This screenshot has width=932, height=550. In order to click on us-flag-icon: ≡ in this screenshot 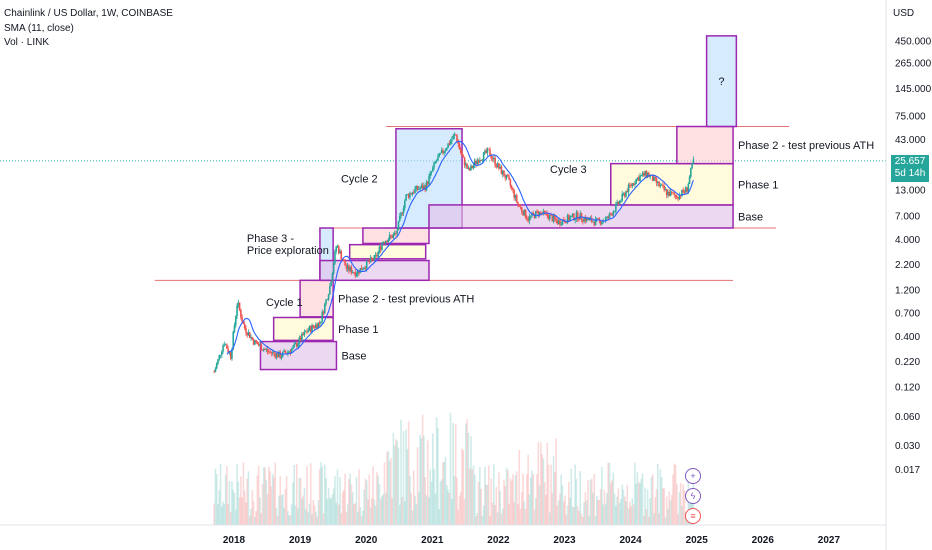, I will do `click(693, 516)`.